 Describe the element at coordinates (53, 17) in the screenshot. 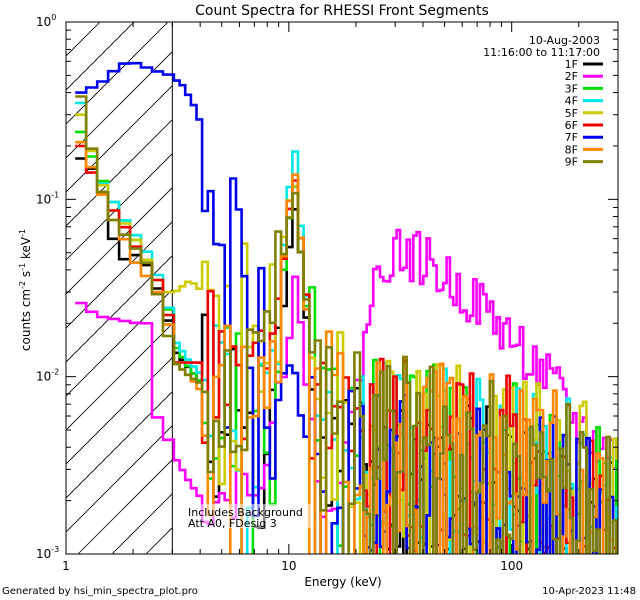

I see `y-tick-exponent: 0` at that location.